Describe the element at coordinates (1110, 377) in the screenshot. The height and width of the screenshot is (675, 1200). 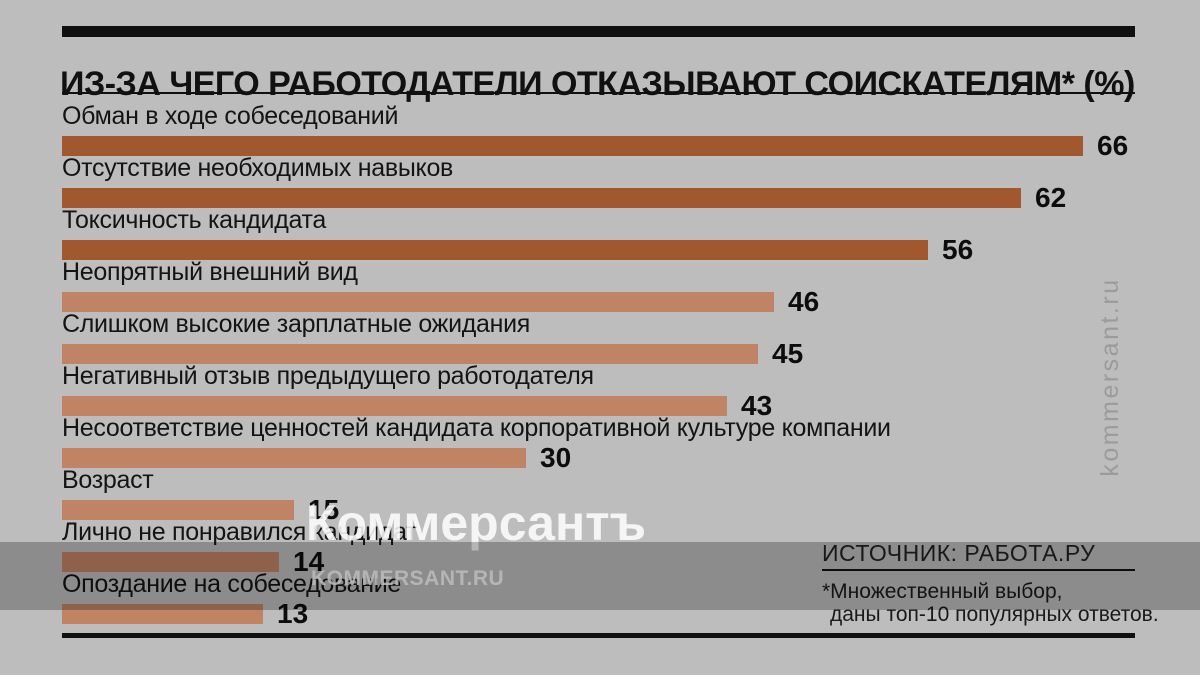
I see `kommersant-side-watermark: kommersant.ru` at that location.